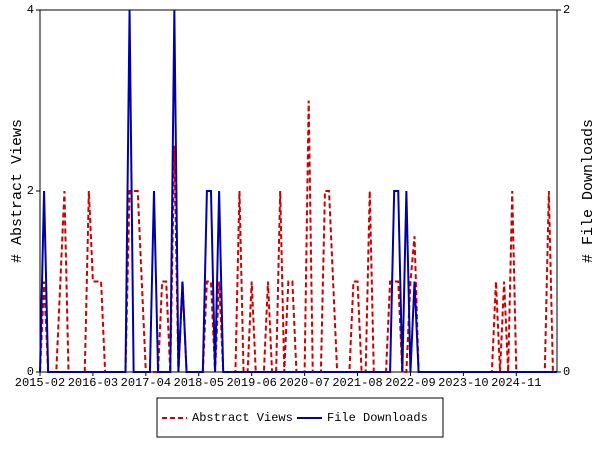 The image size is (600, 450). I want to click on x-tick-label: 2022-09, so click(410, 383).